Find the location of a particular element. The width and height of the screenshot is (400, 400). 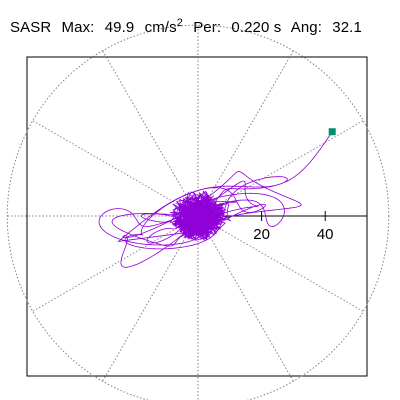

x-tick-label: 40 is located at coordinates (325, 234).